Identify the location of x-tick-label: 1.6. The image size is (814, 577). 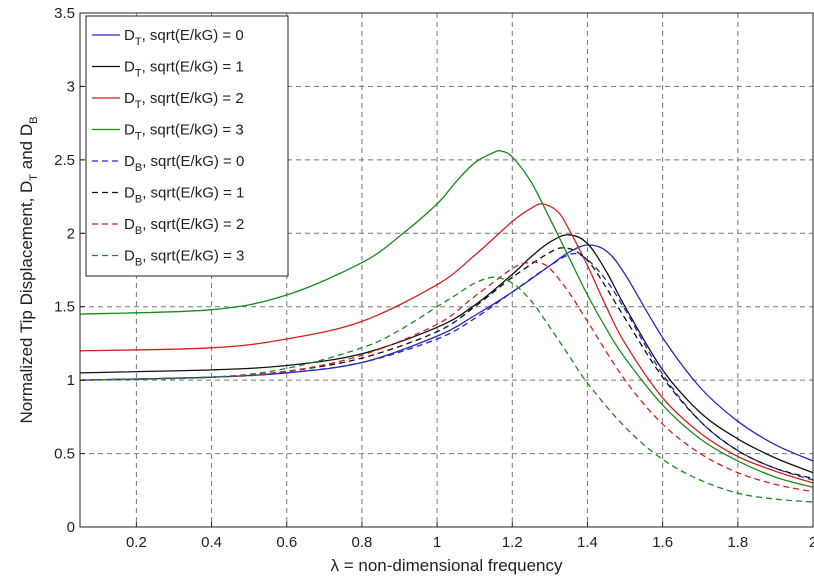
(662, 542).